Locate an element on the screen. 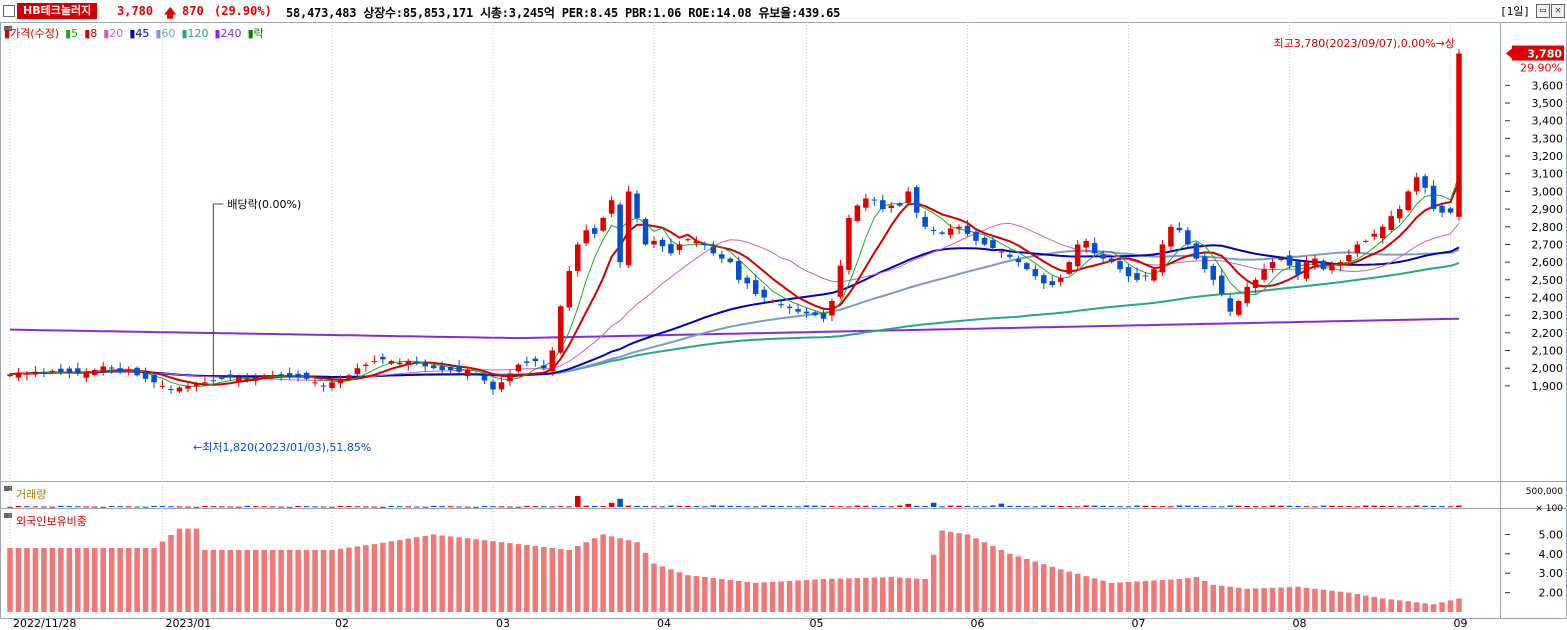  x-tick-label: 2022/11/28 is located at coordinates (44, 623).